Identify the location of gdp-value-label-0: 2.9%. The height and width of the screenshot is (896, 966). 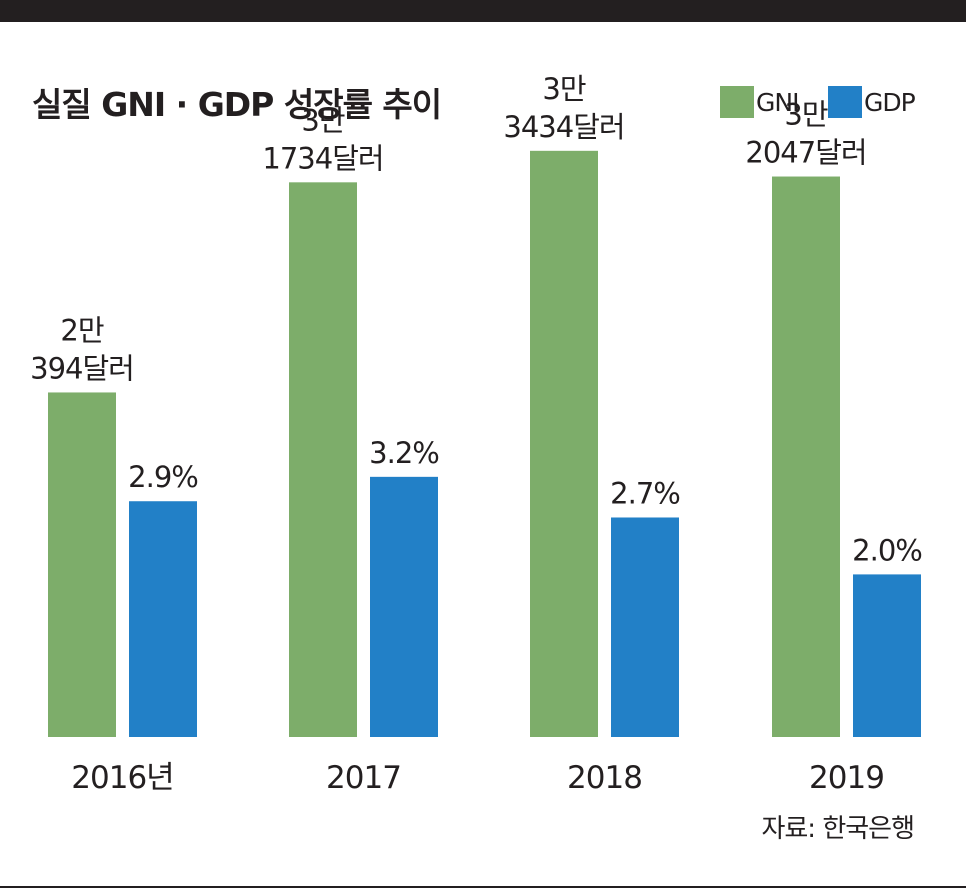
(163, 477).